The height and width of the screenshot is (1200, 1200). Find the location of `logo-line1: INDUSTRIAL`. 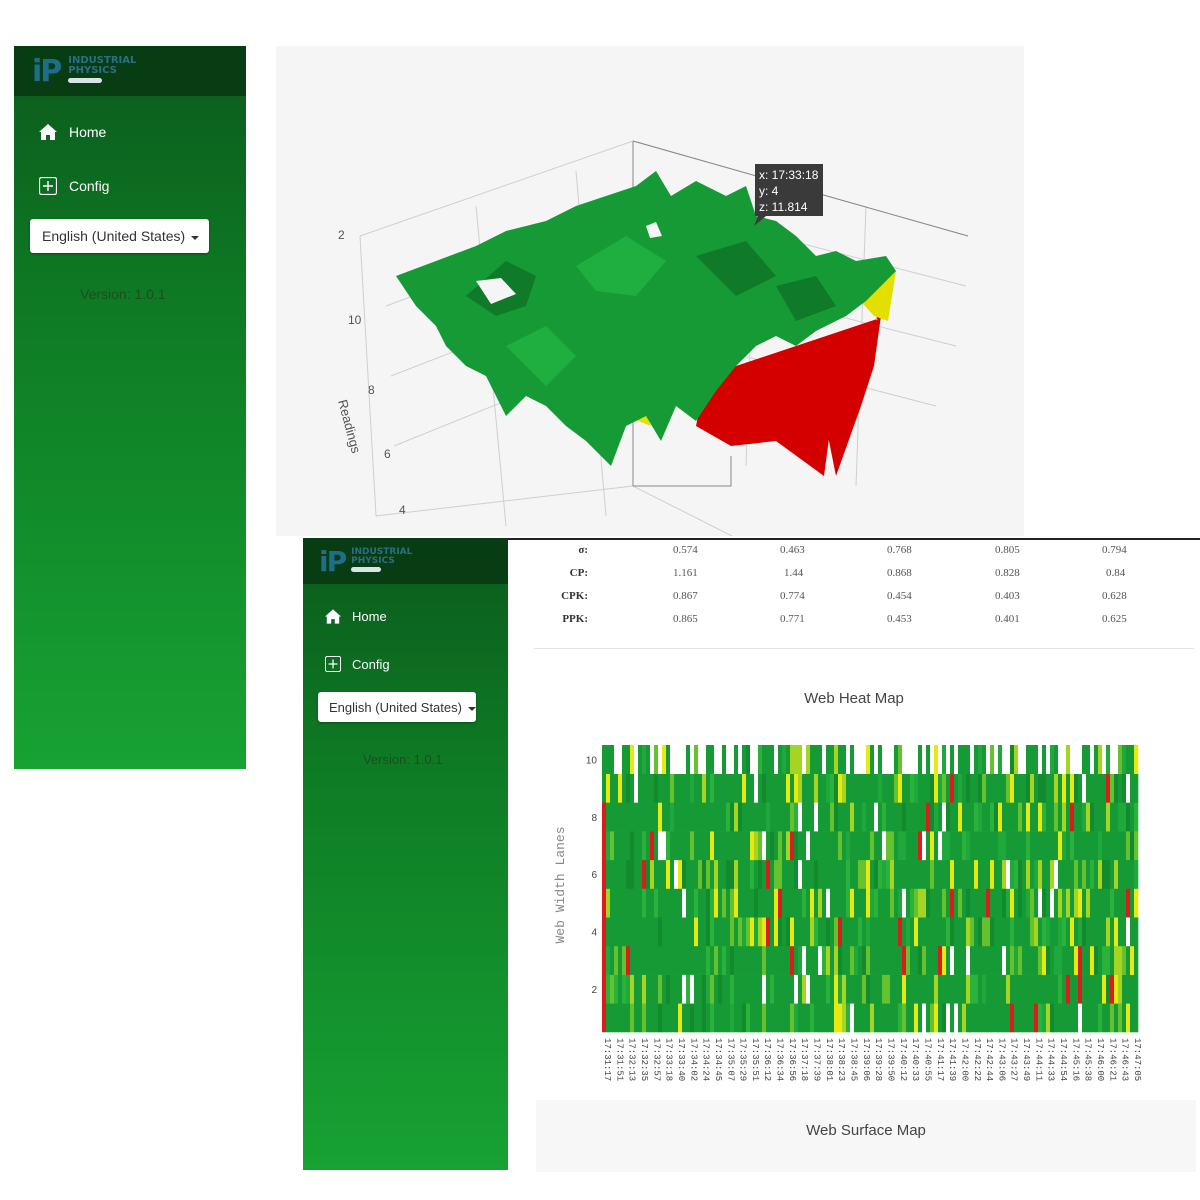

logo-line1: INDUSTRIAL is located at coordinates (102, 60).